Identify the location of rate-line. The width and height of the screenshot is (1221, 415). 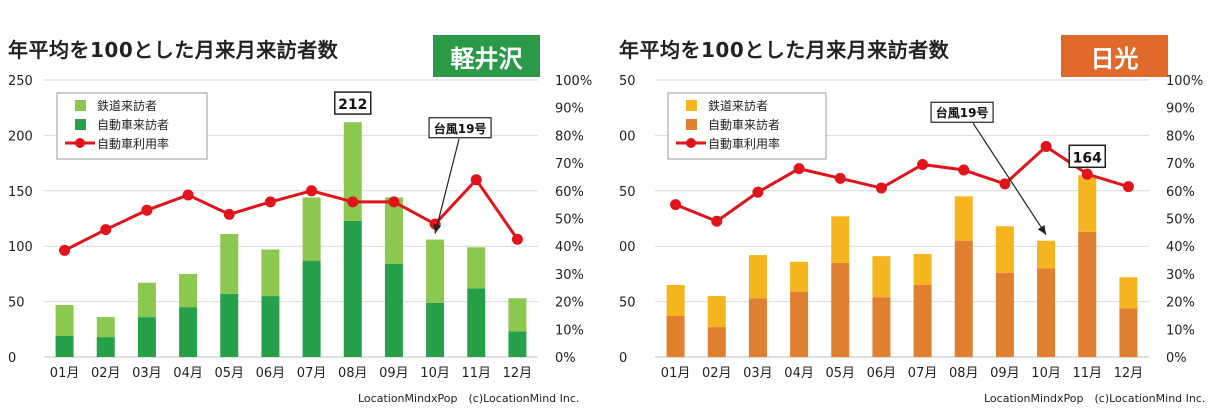
(902, 183).